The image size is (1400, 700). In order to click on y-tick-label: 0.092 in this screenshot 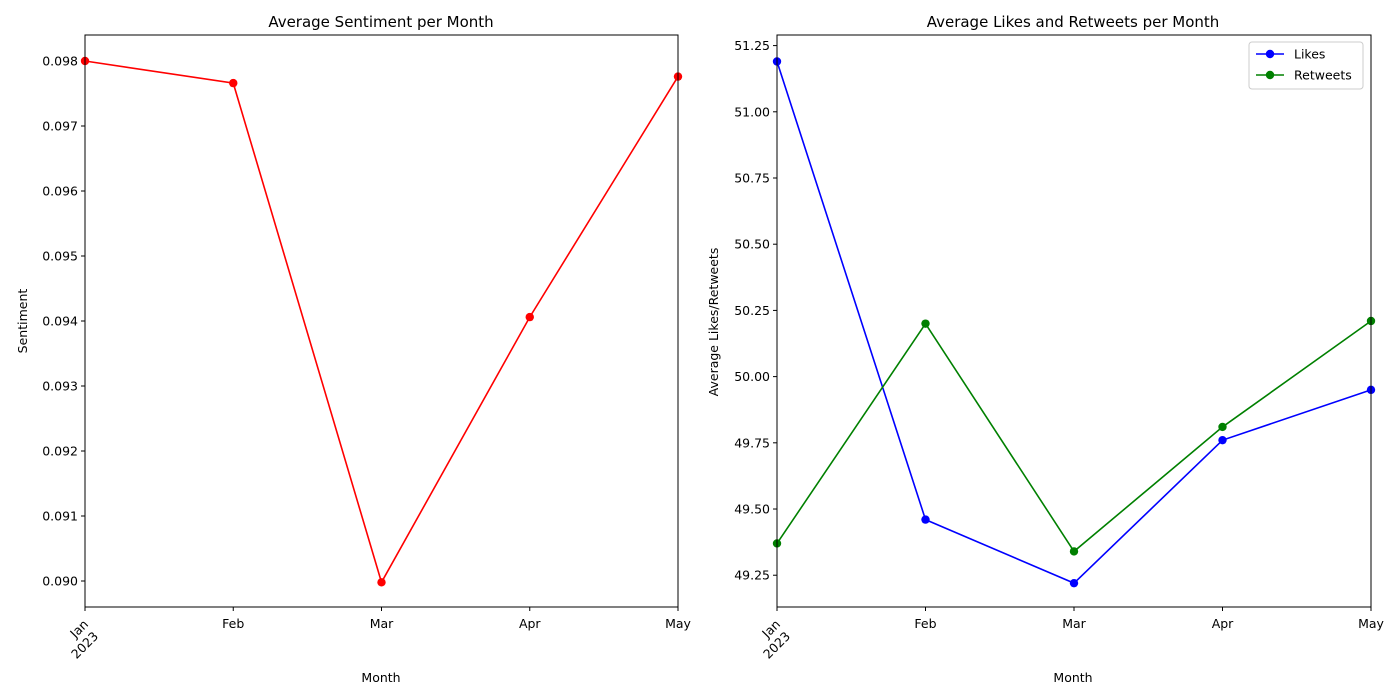, I will do `click(60, 451)`.